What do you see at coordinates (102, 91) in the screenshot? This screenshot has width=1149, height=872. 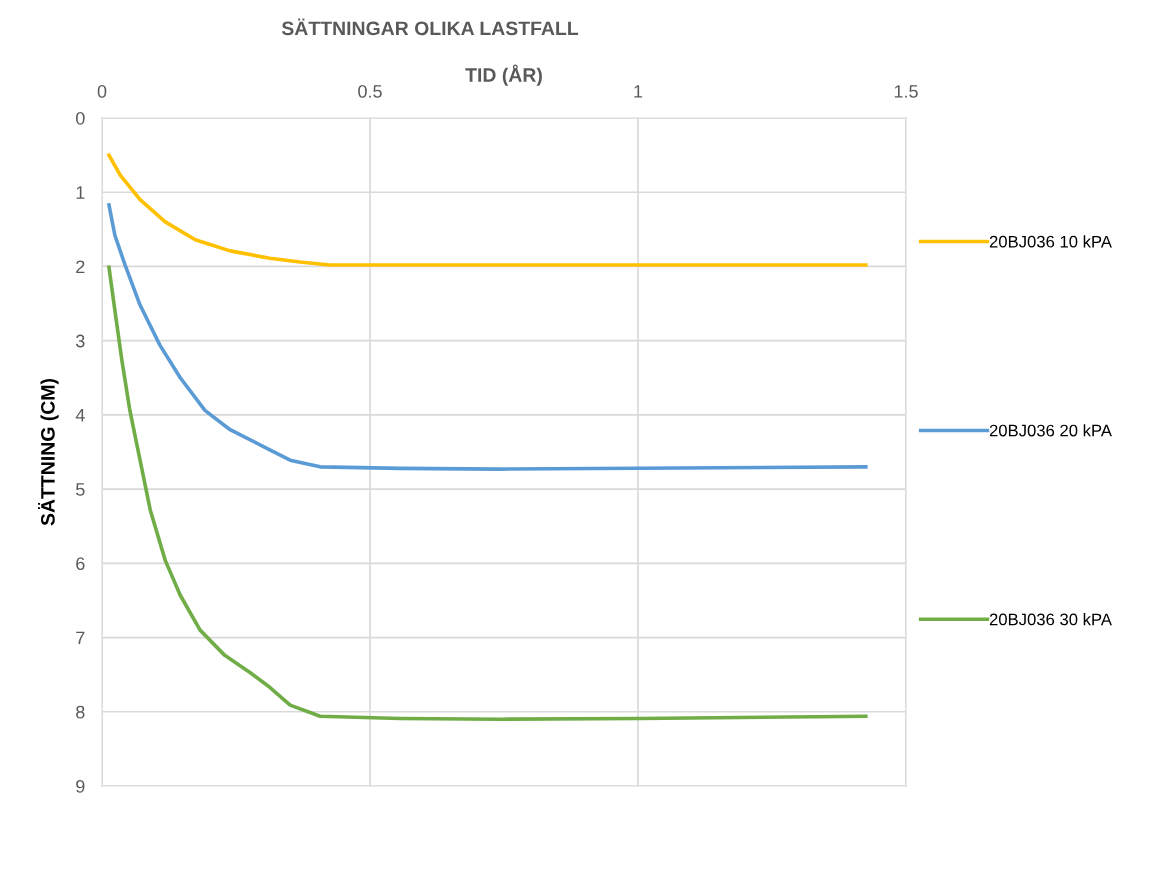 I see `x-tick-label: 0` at bounding box center [102, 91].